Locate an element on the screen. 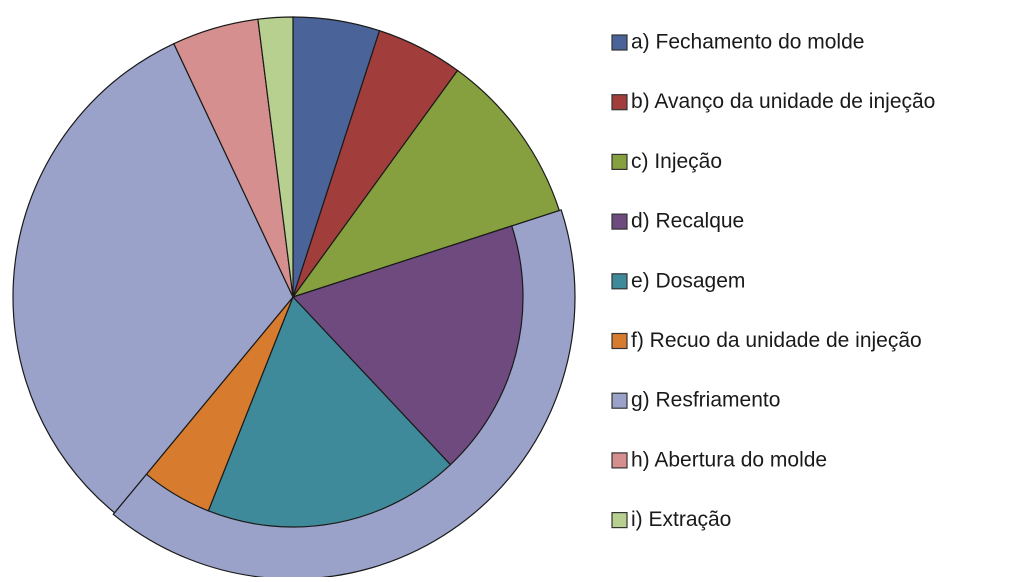 Image resolution: width=1030 pixels, height=582 pixels. legend-label: d) Recalque is located at coordinates (687, 221).